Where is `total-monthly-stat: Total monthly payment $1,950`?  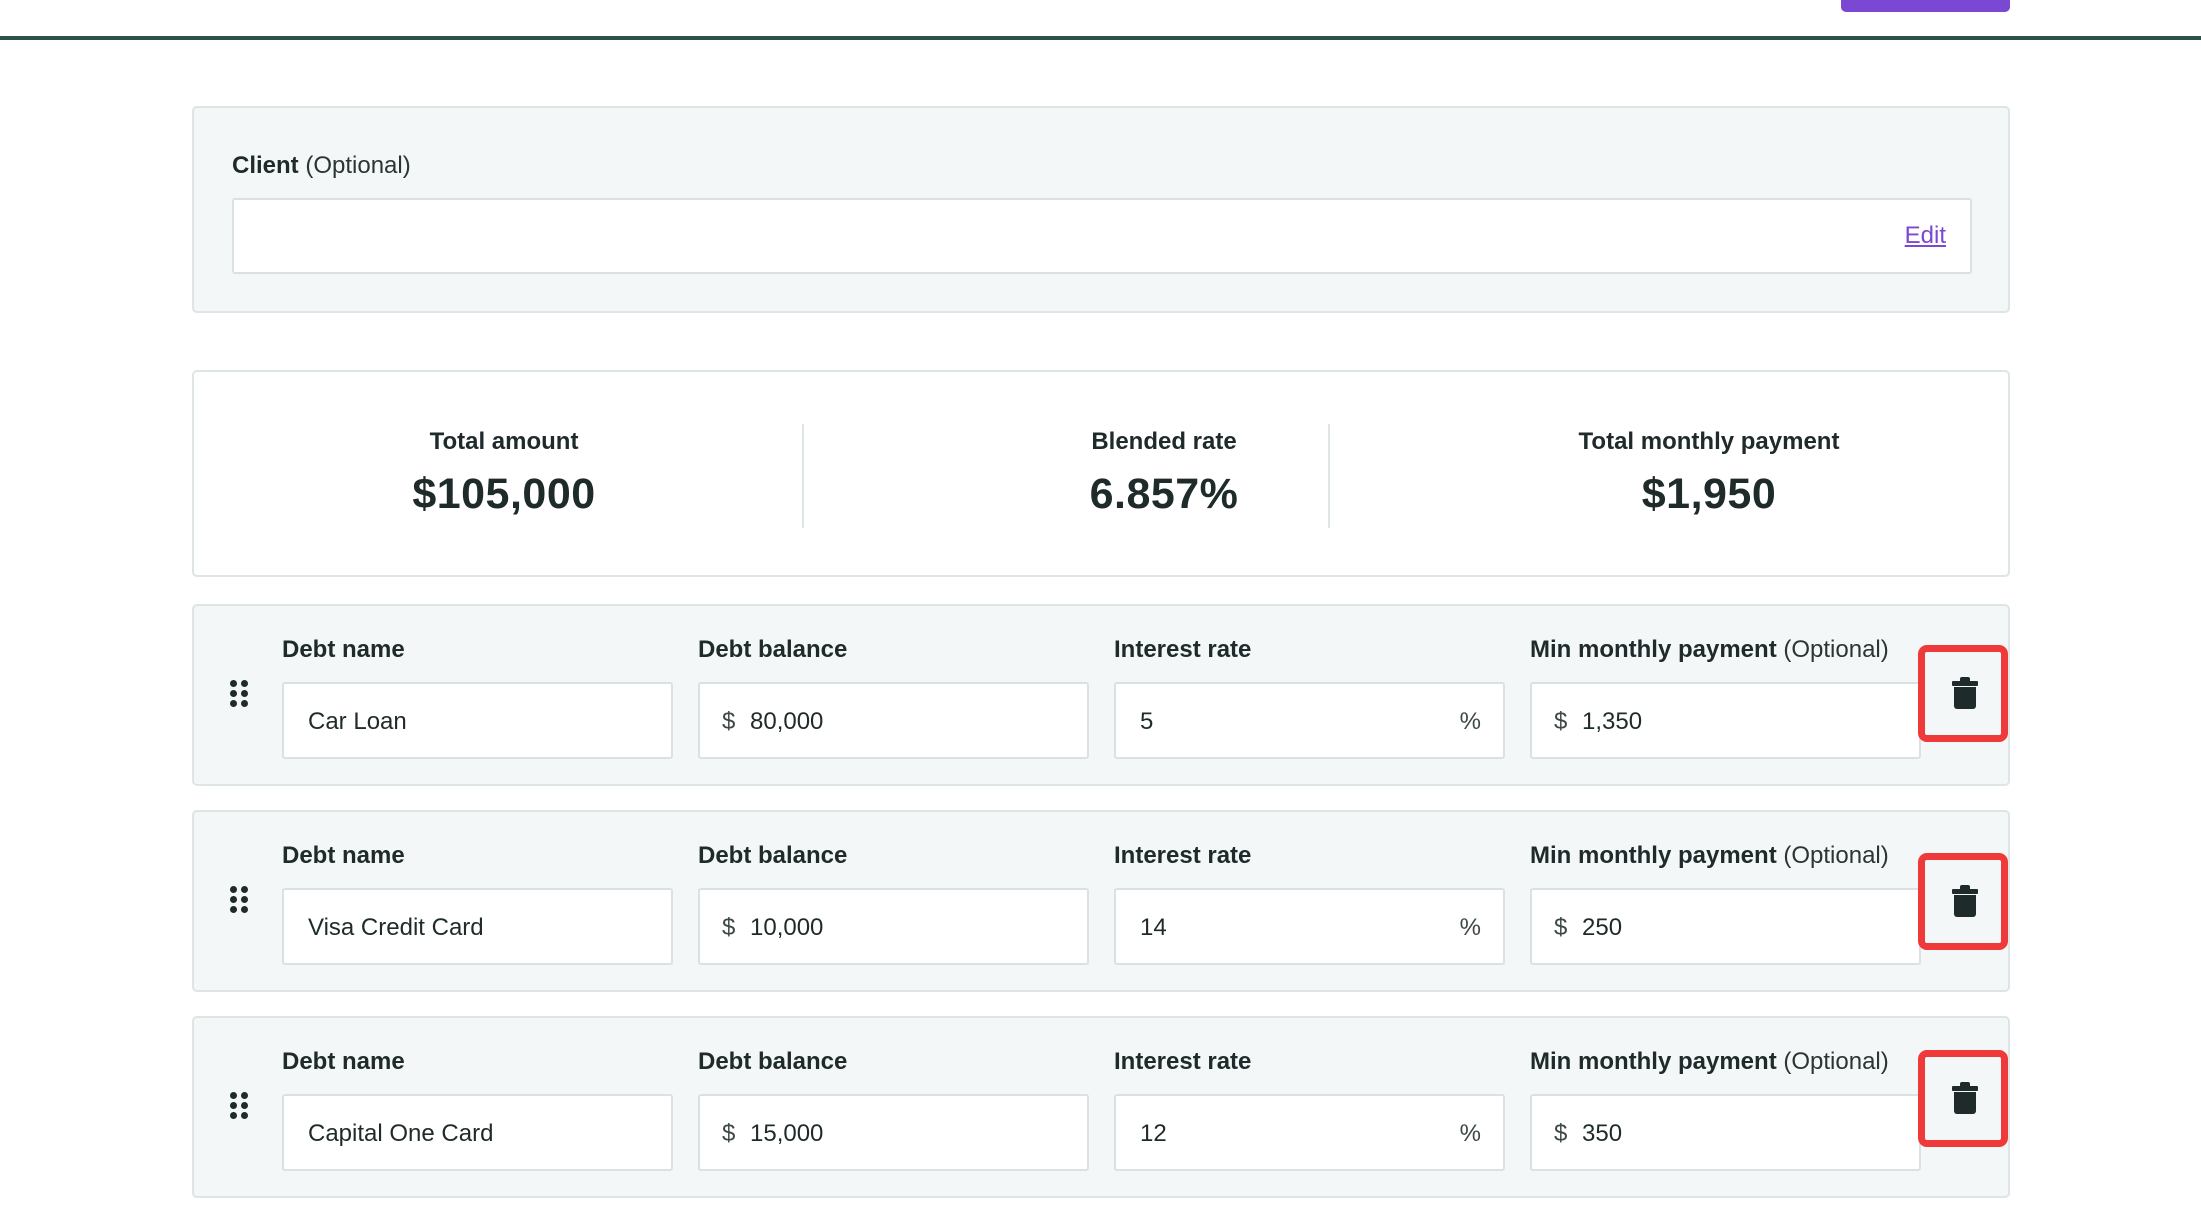
total-monthly-stat: Total monthly payment $1,950 is located at coordinates (1709, 473).